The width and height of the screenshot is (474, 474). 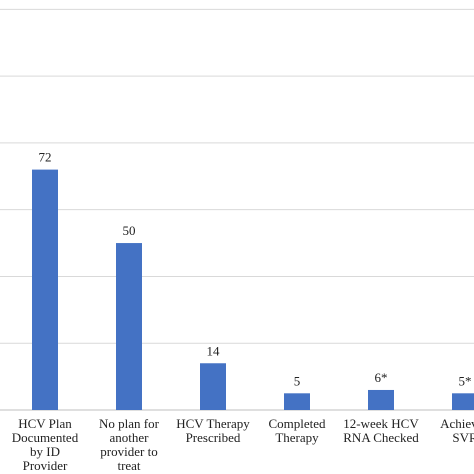 I want to click on x-tick-label: Completed Therapy, so click(x=297, y=430).